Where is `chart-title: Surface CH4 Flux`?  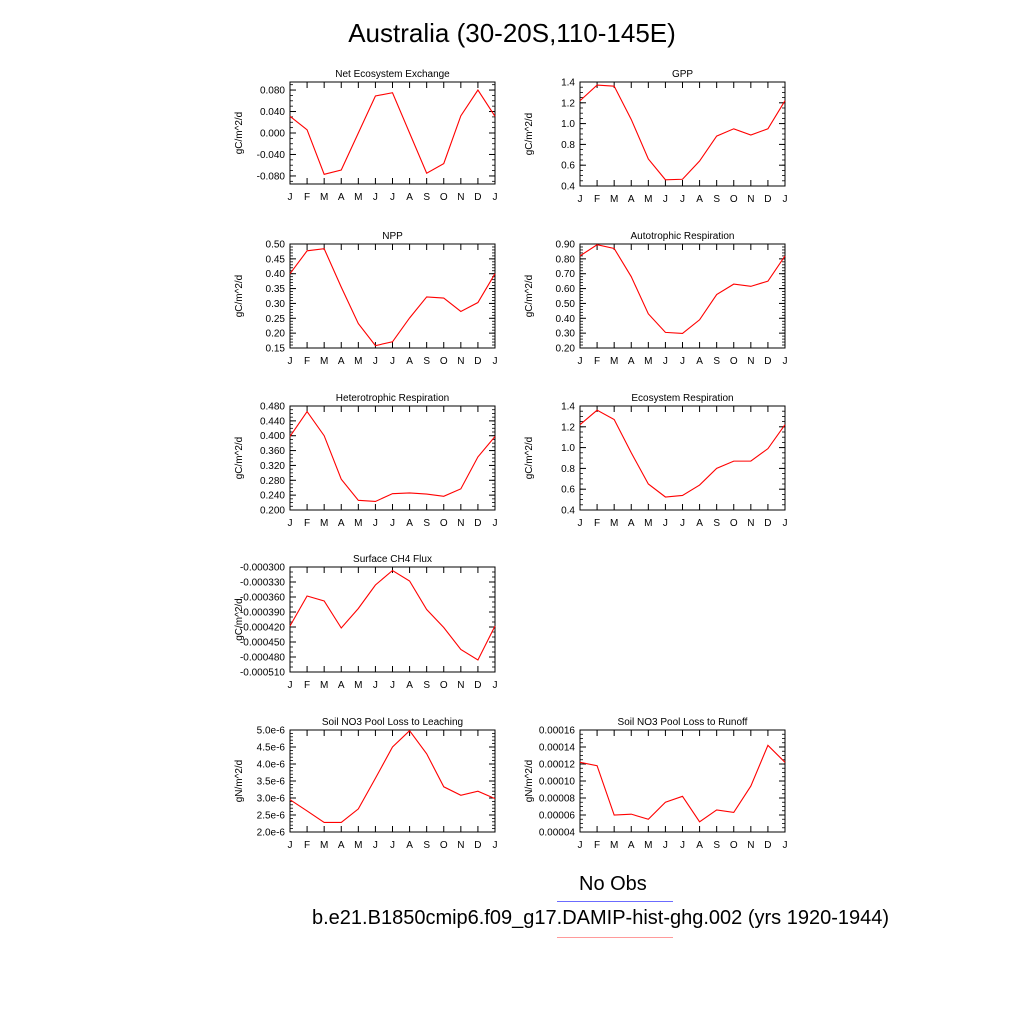 chart-title: Surface CH4 Flux is located at coordinates (392, 559).